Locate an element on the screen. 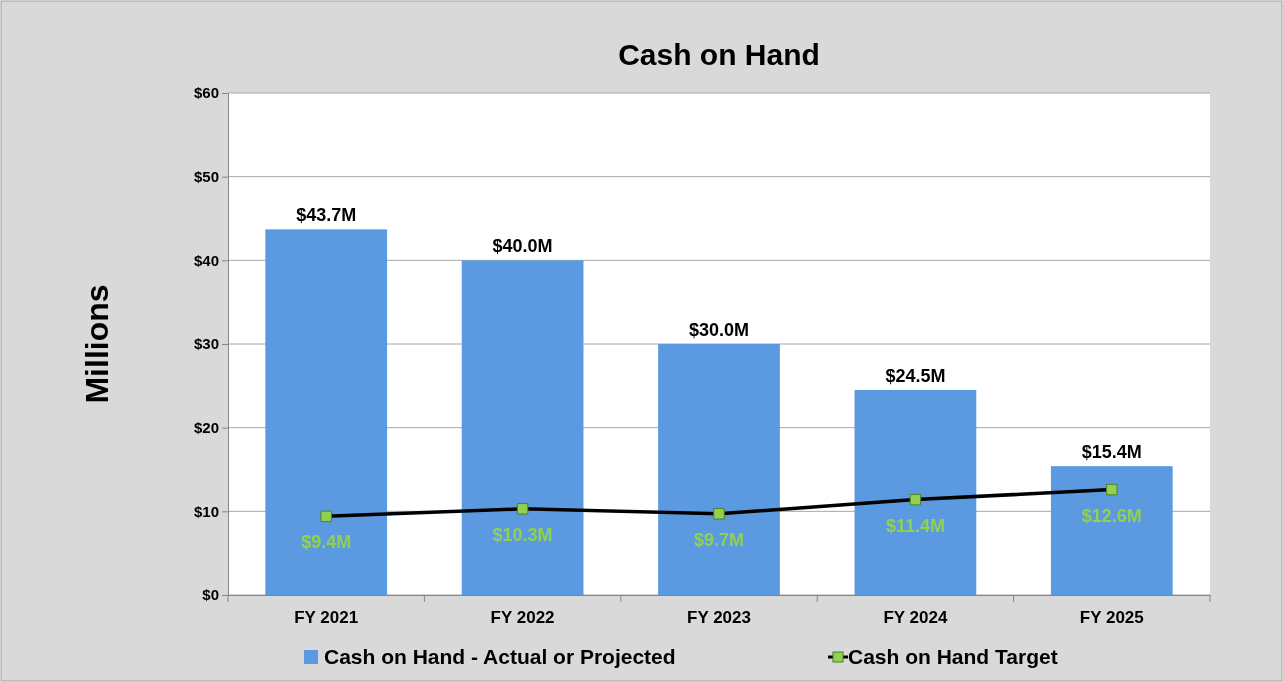  data-label: $40.0M is located at coordinates (522, 246).